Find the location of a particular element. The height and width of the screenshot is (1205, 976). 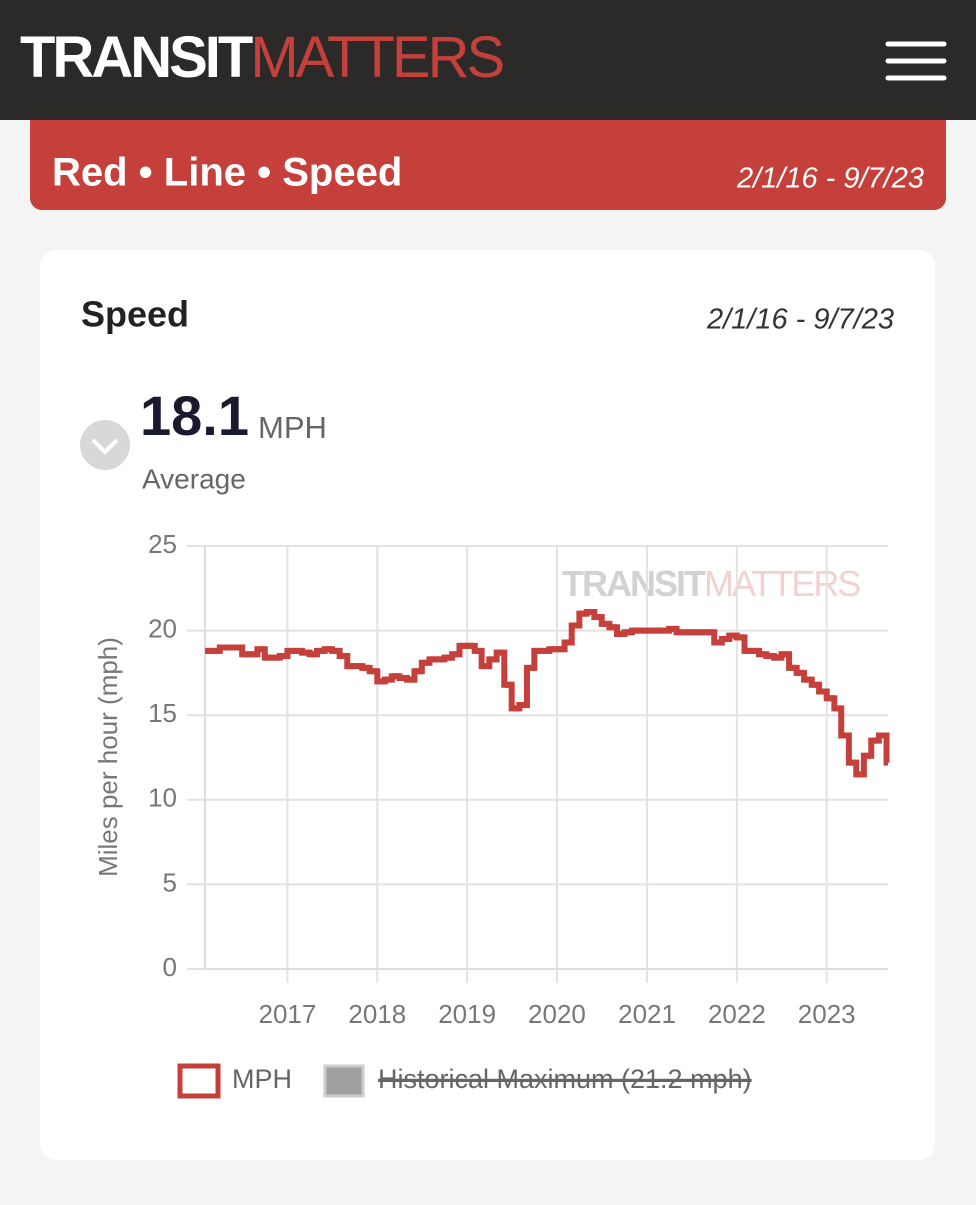

banner-title: Red • Line • Speed is located at coordinates (227, 173).